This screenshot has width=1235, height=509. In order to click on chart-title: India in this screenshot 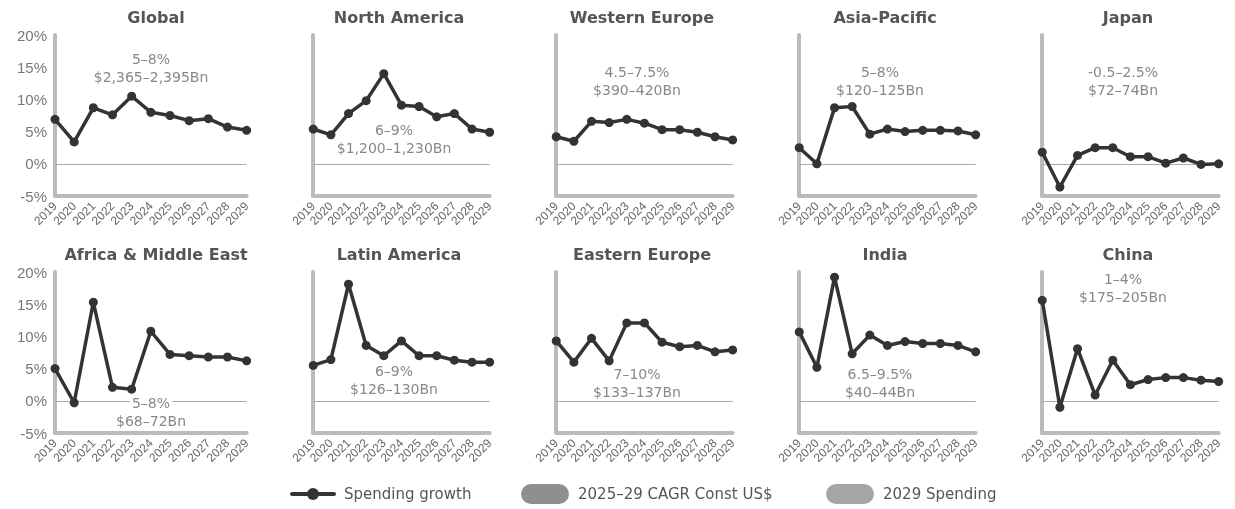, I will do `click(885, 254)`.